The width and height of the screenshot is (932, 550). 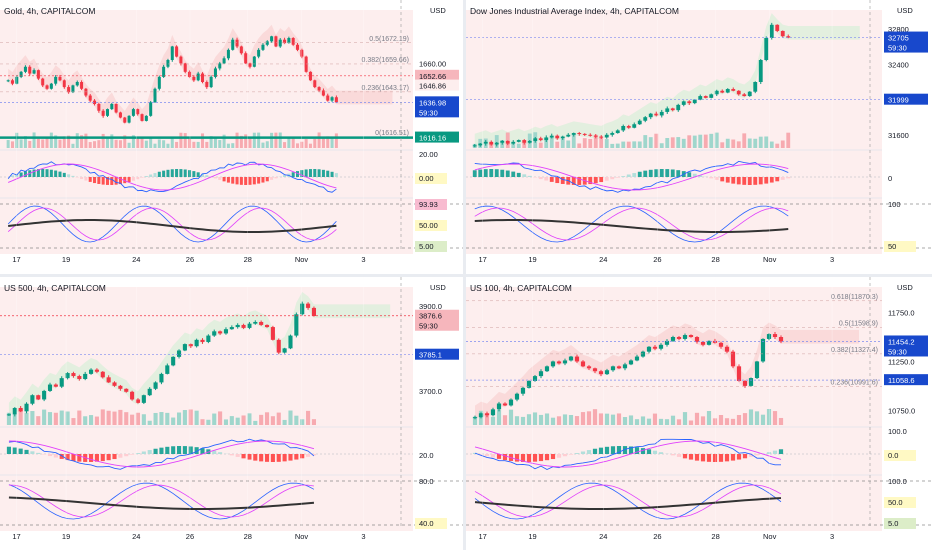 I want to click on us500-x-tick: 17, so click(x=16, y=536).